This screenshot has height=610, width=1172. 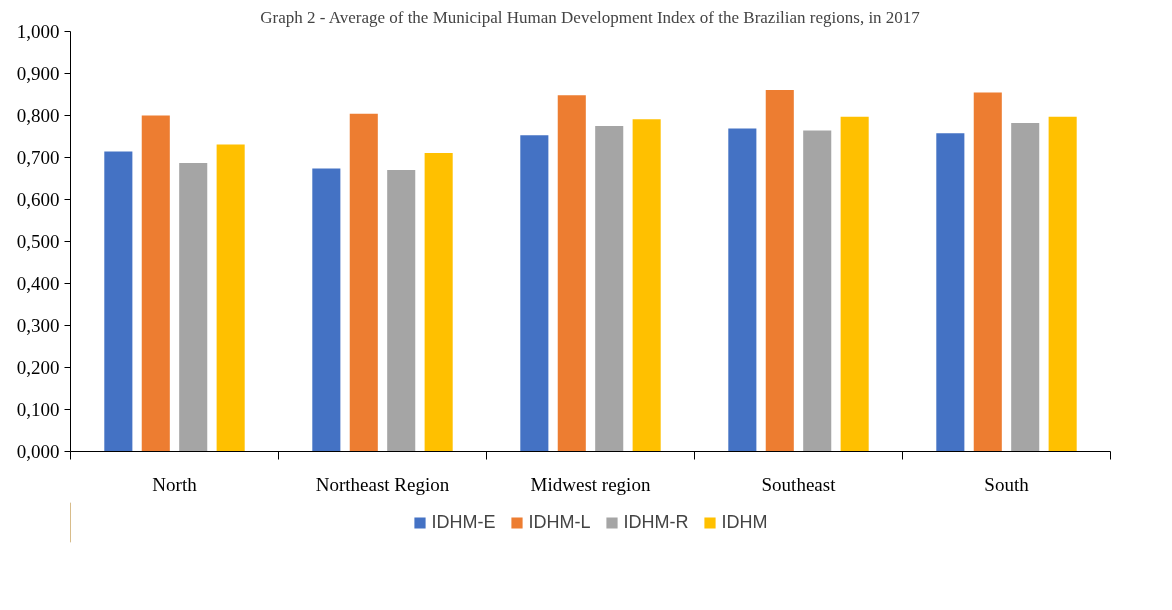 What do you see at coordinates (590, 17) in the screenshot?
I see `chart-title: Graph 2 - Average of the Municipal Human Development Index of the Brazilian regions, in 2017` at bounding box center [590, 17].